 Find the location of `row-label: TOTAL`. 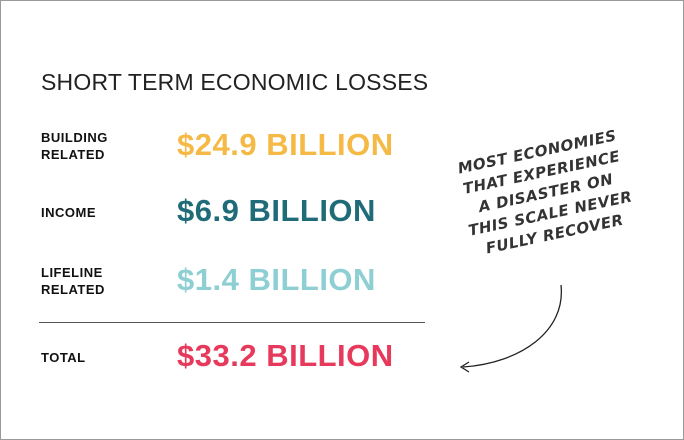

row-label: TOTAL is located at coordinates (63, 357).